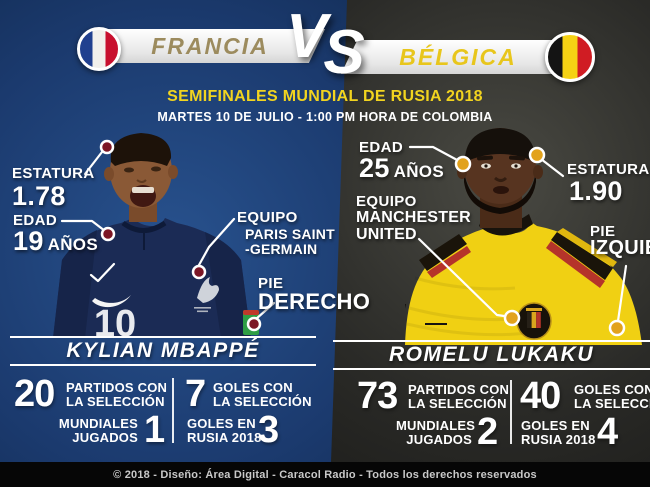 This screenshot has height=487, width=650. Describe the element at coordinates (501, 179) in the screenshot. I see `lukaku-nose` at that location.